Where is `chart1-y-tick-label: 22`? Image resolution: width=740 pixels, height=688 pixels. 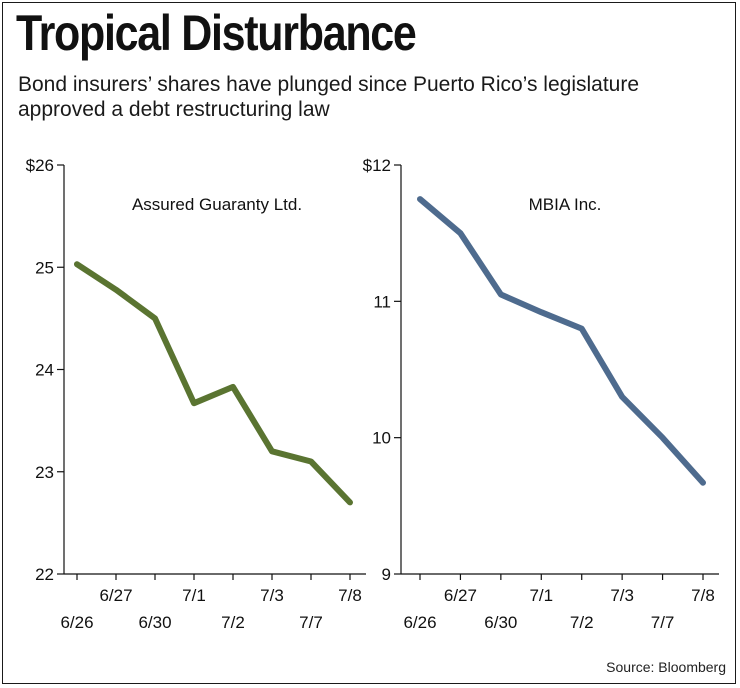
chart1-y-tick-label: 22 is located at coordinates (44, 574).